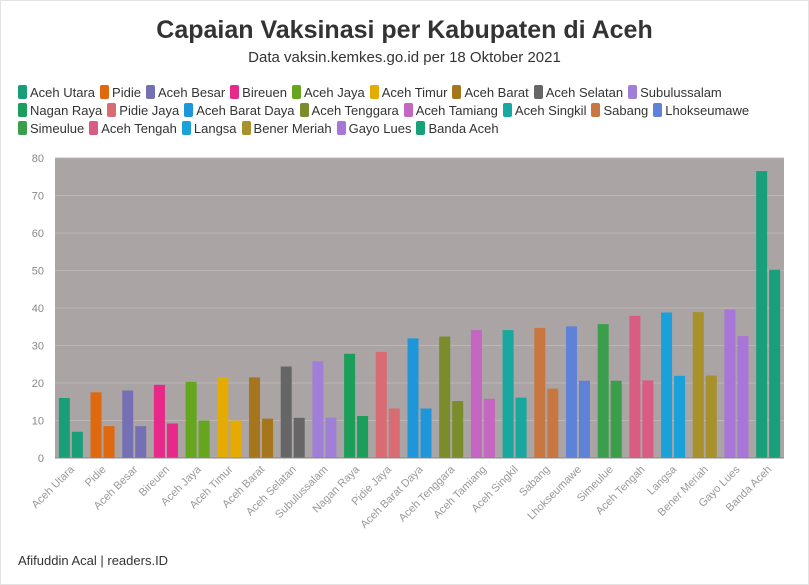  Describe the element at coordinates (96, 477) in the screenshot. I see `x-tick-label: Pidie` at that location.